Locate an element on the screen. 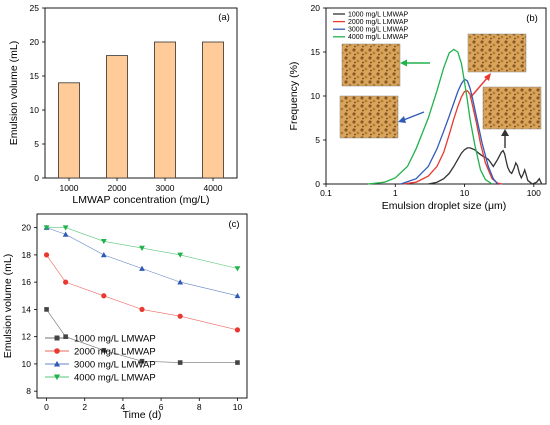  plot-frame is located at coordinates (141, 93).